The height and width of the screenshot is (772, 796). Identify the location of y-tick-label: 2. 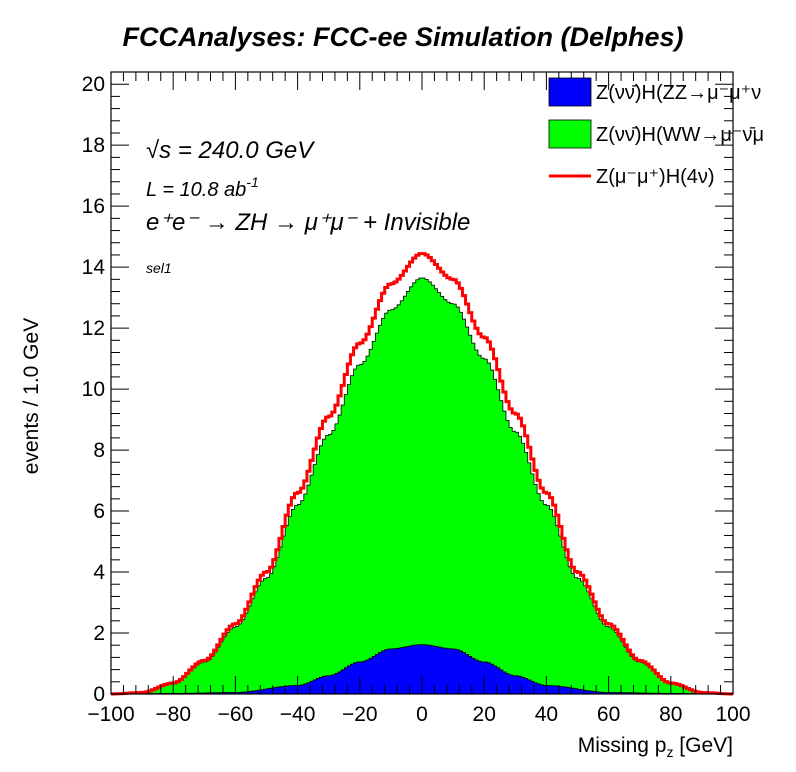
(99, 633).